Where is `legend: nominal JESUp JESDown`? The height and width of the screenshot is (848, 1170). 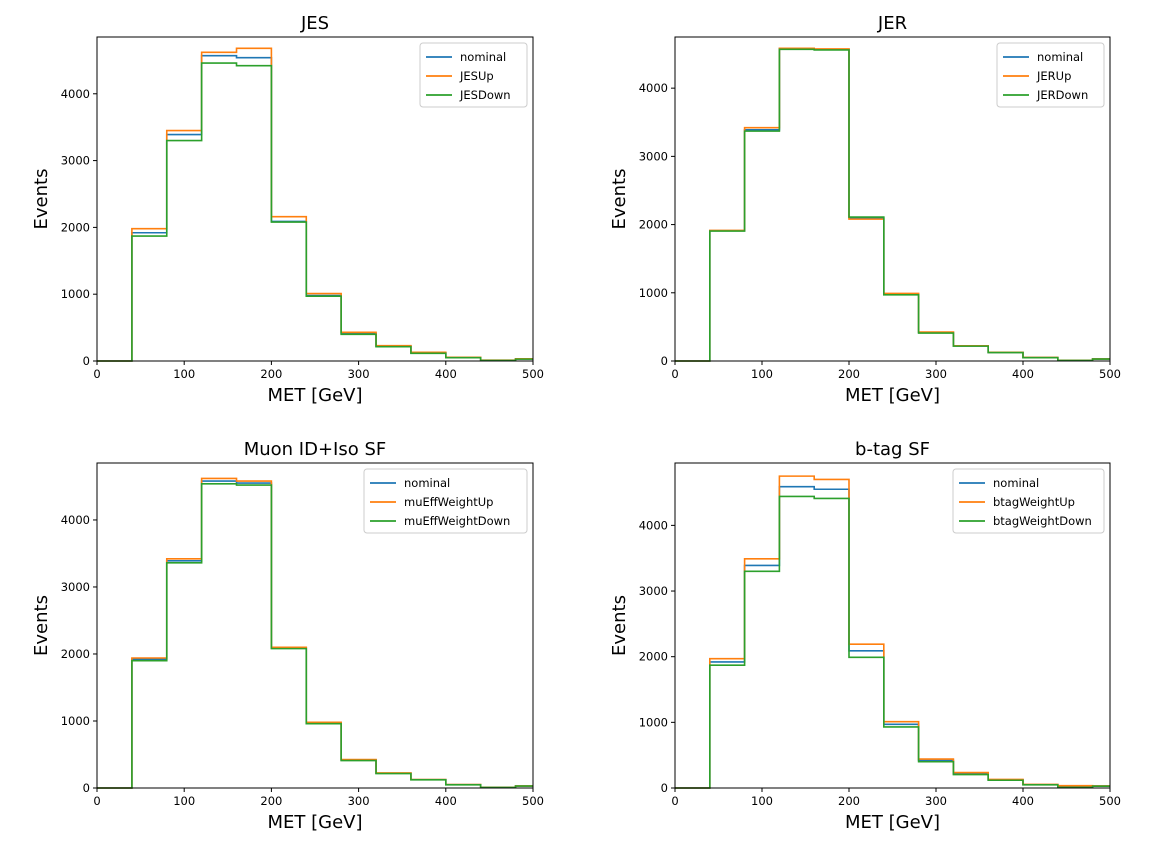
legend: nominal JESUp JESDown is located at coordinates (473, 75).